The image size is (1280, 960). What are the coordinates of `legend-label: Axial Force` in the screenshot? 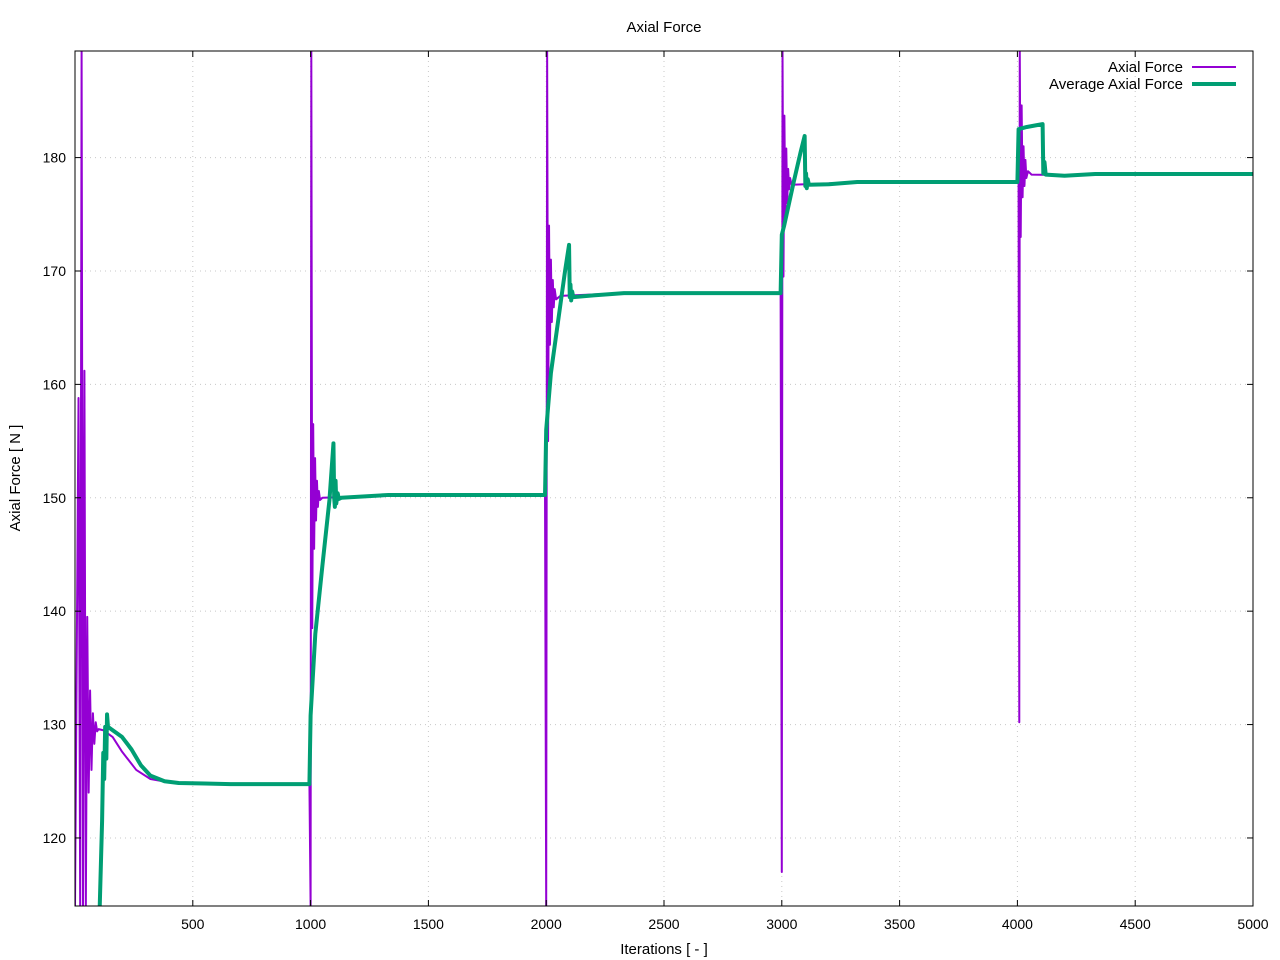 It's located at (1145, 67).